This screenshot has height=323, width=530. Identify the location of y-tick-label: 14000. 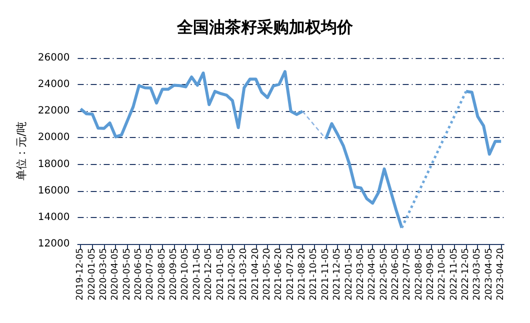
(54, 217).